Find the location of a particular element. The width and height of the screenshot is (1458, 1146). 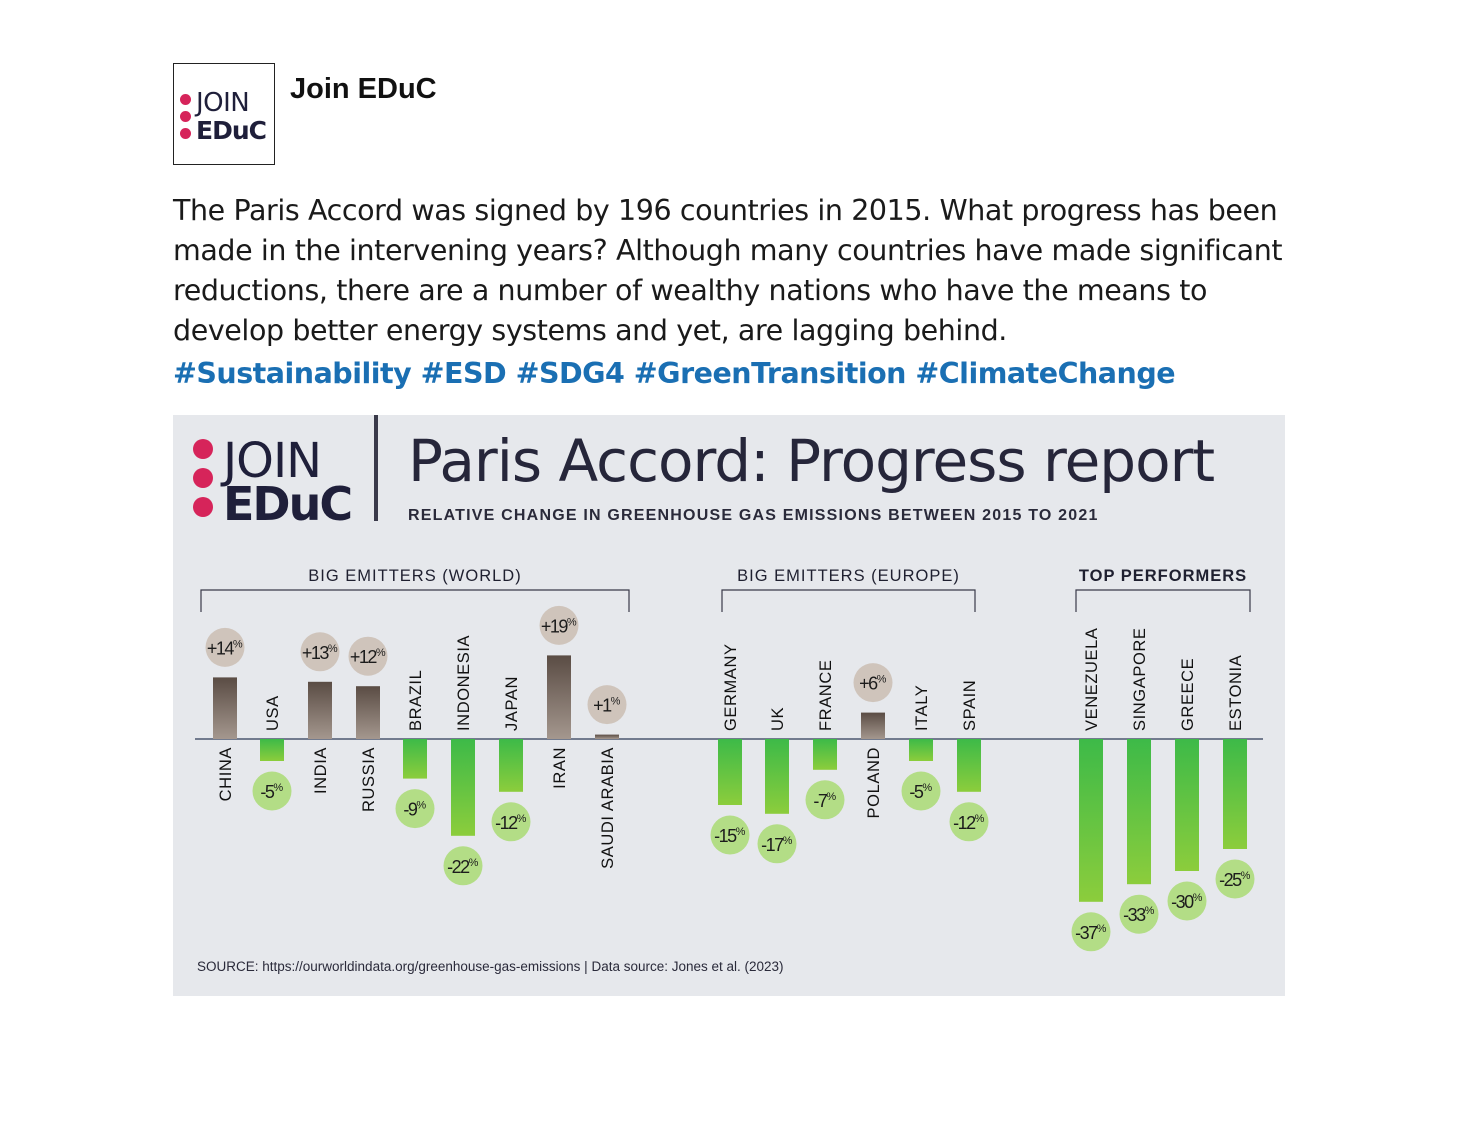

chart-title: Paris Accord: Progress report is located at coordinates (811, 461).